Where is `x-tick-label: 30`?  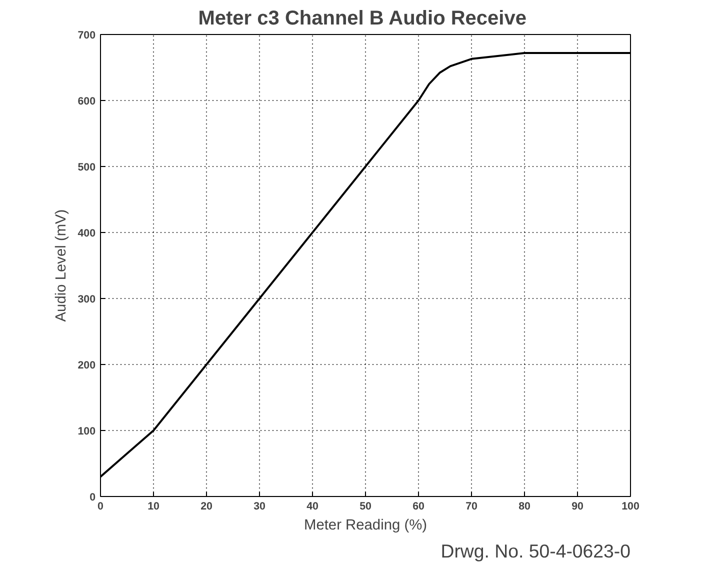
x-tick-label: 30 is located at coordinates (260, 506).